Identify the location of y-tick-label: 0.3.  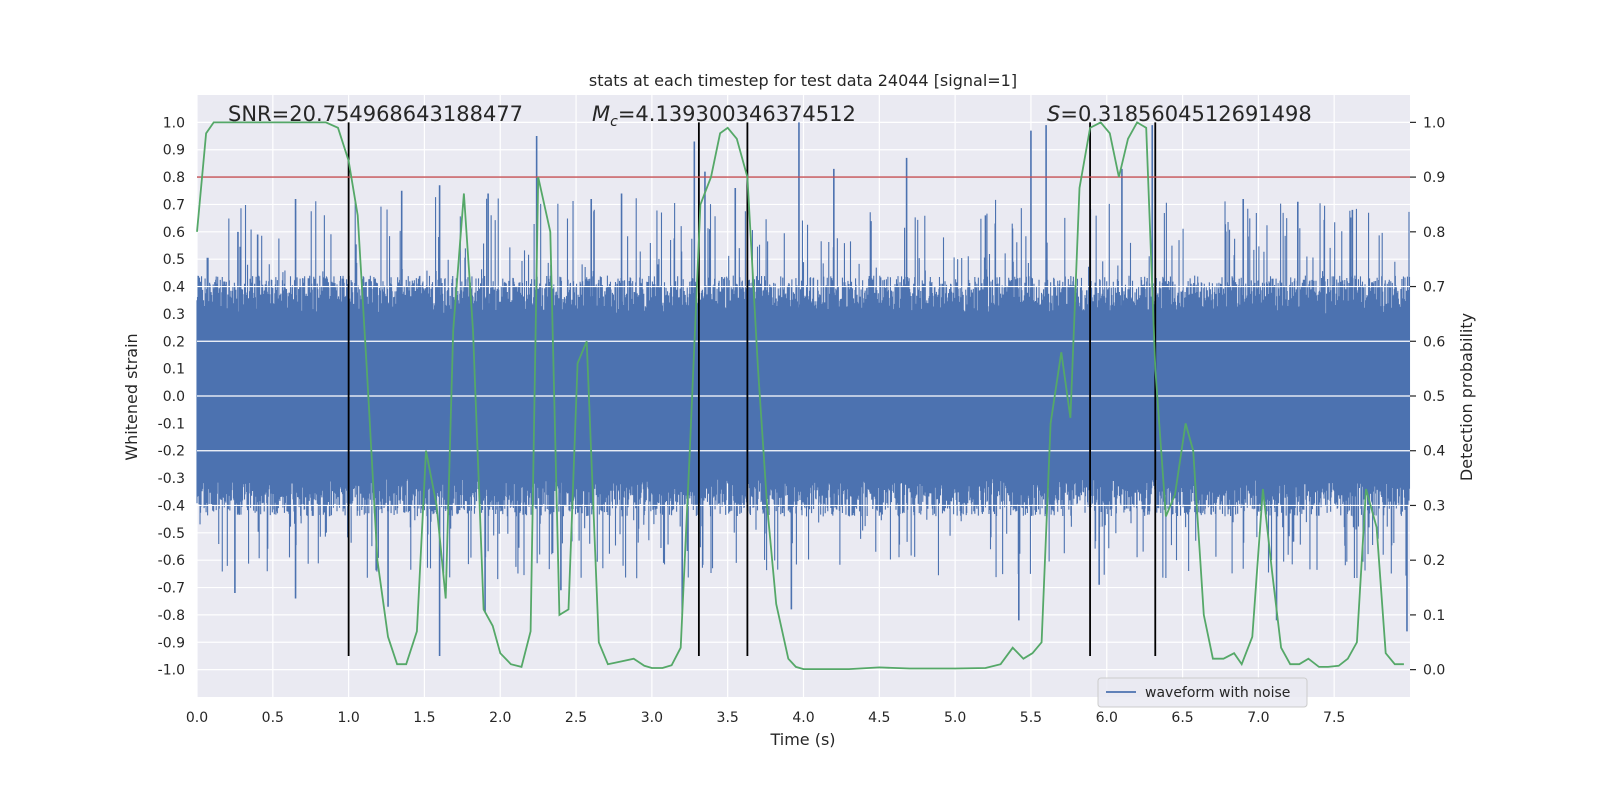
(174, 315).